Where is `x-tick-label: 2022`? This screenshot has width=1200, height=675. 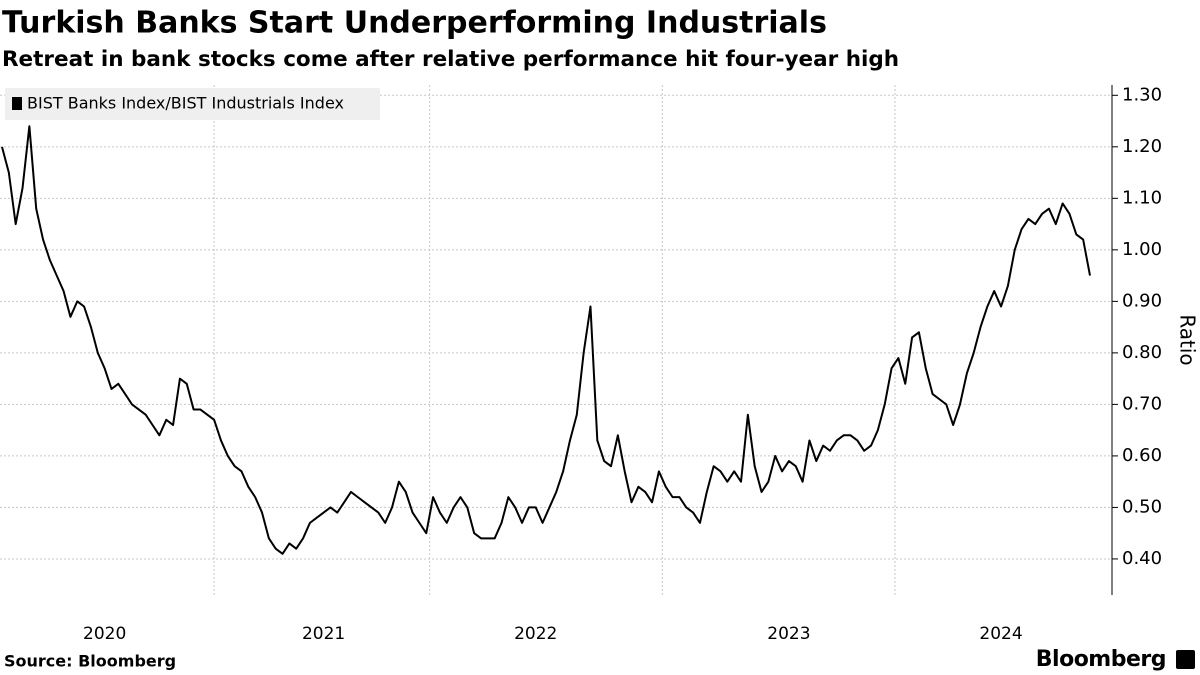
x-tick-label: 2022 is located at coordinates (535, 634).